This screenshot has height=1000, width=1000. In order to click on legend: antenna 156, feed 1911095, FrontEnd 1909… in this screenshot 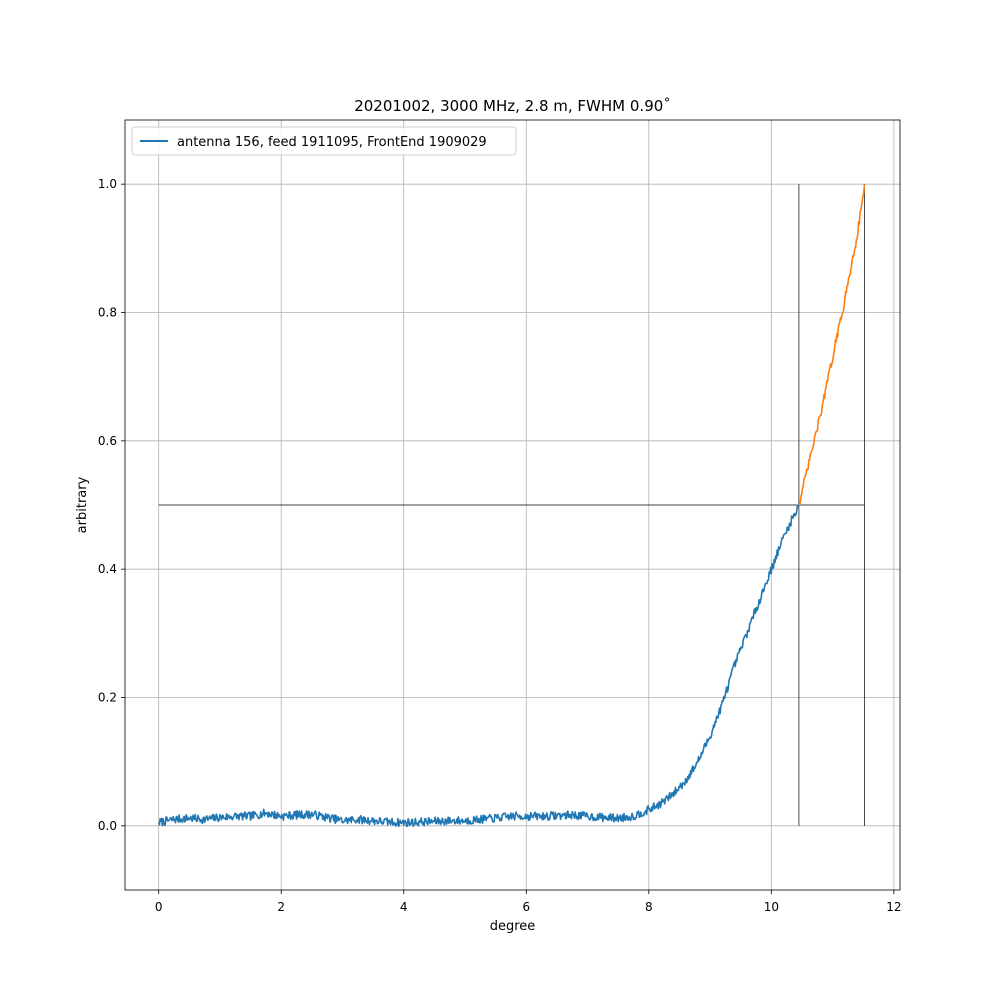, I will do `click(324, 141)`.